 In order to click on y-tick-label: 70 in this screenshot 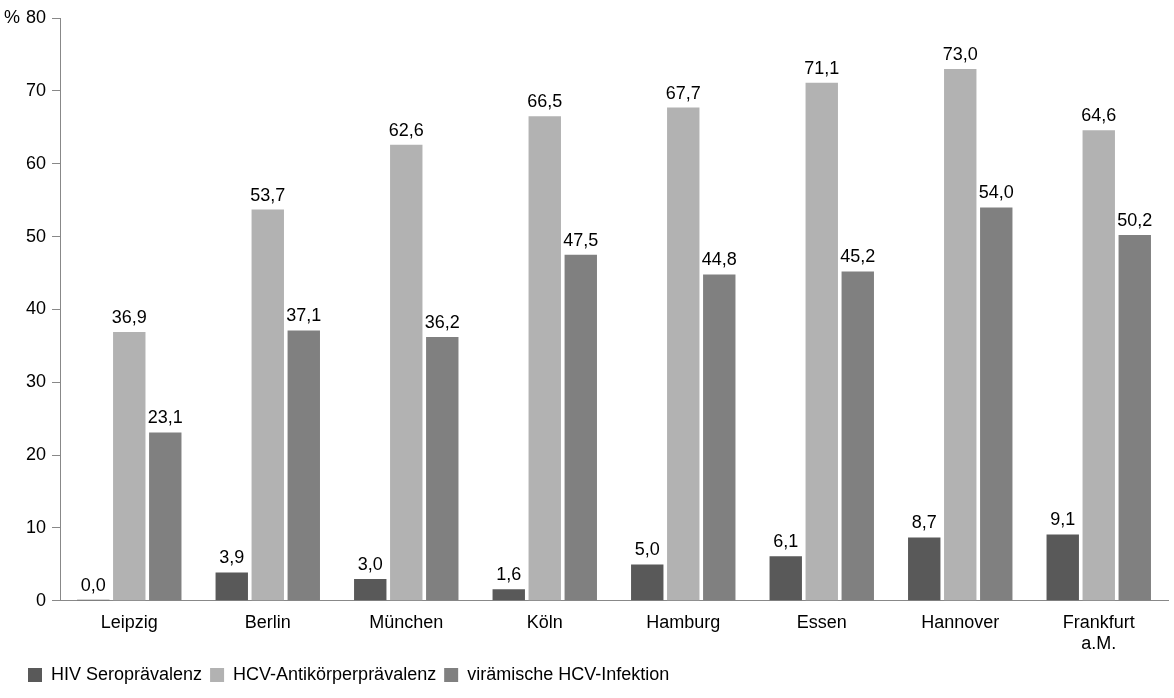, I will do `click(36, 89)`.